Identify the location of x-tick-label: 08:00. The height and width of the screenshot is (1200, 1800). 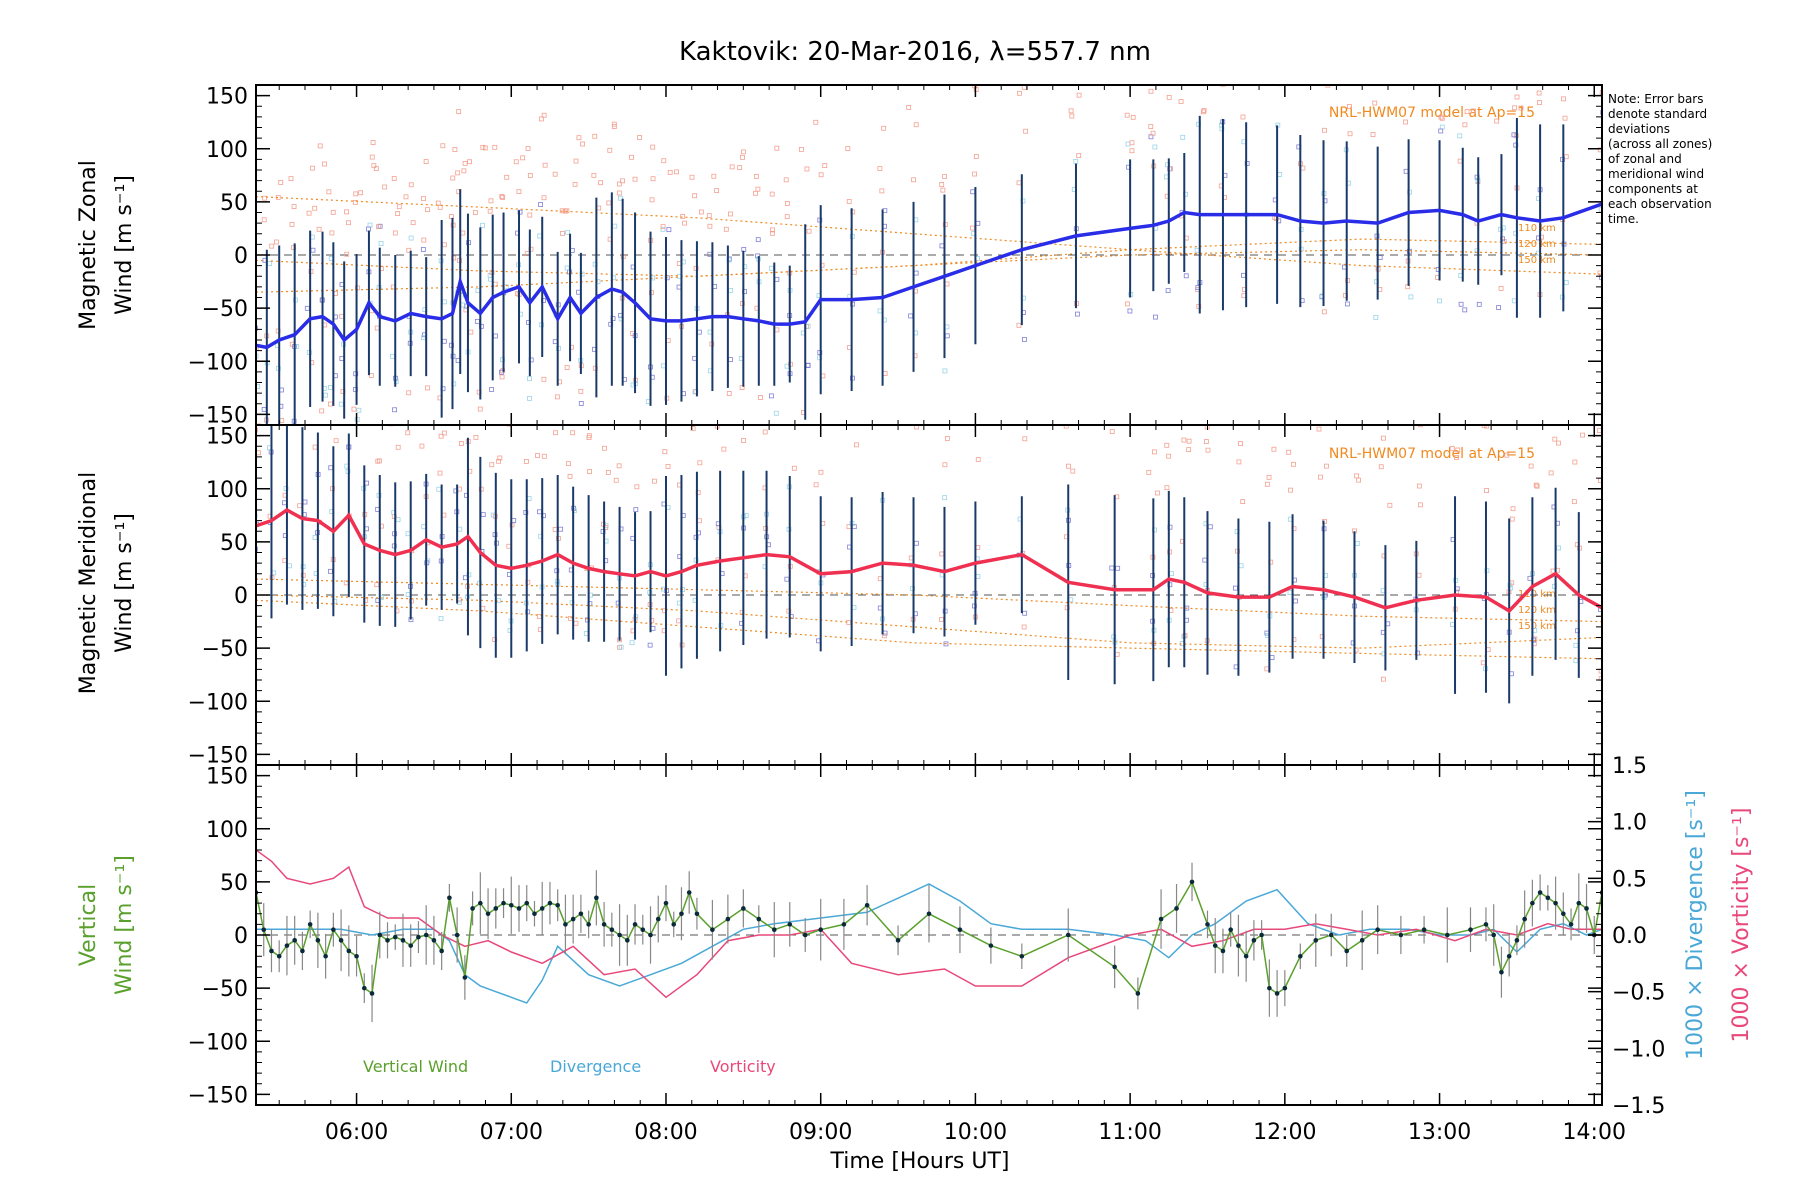
(665, 1132).